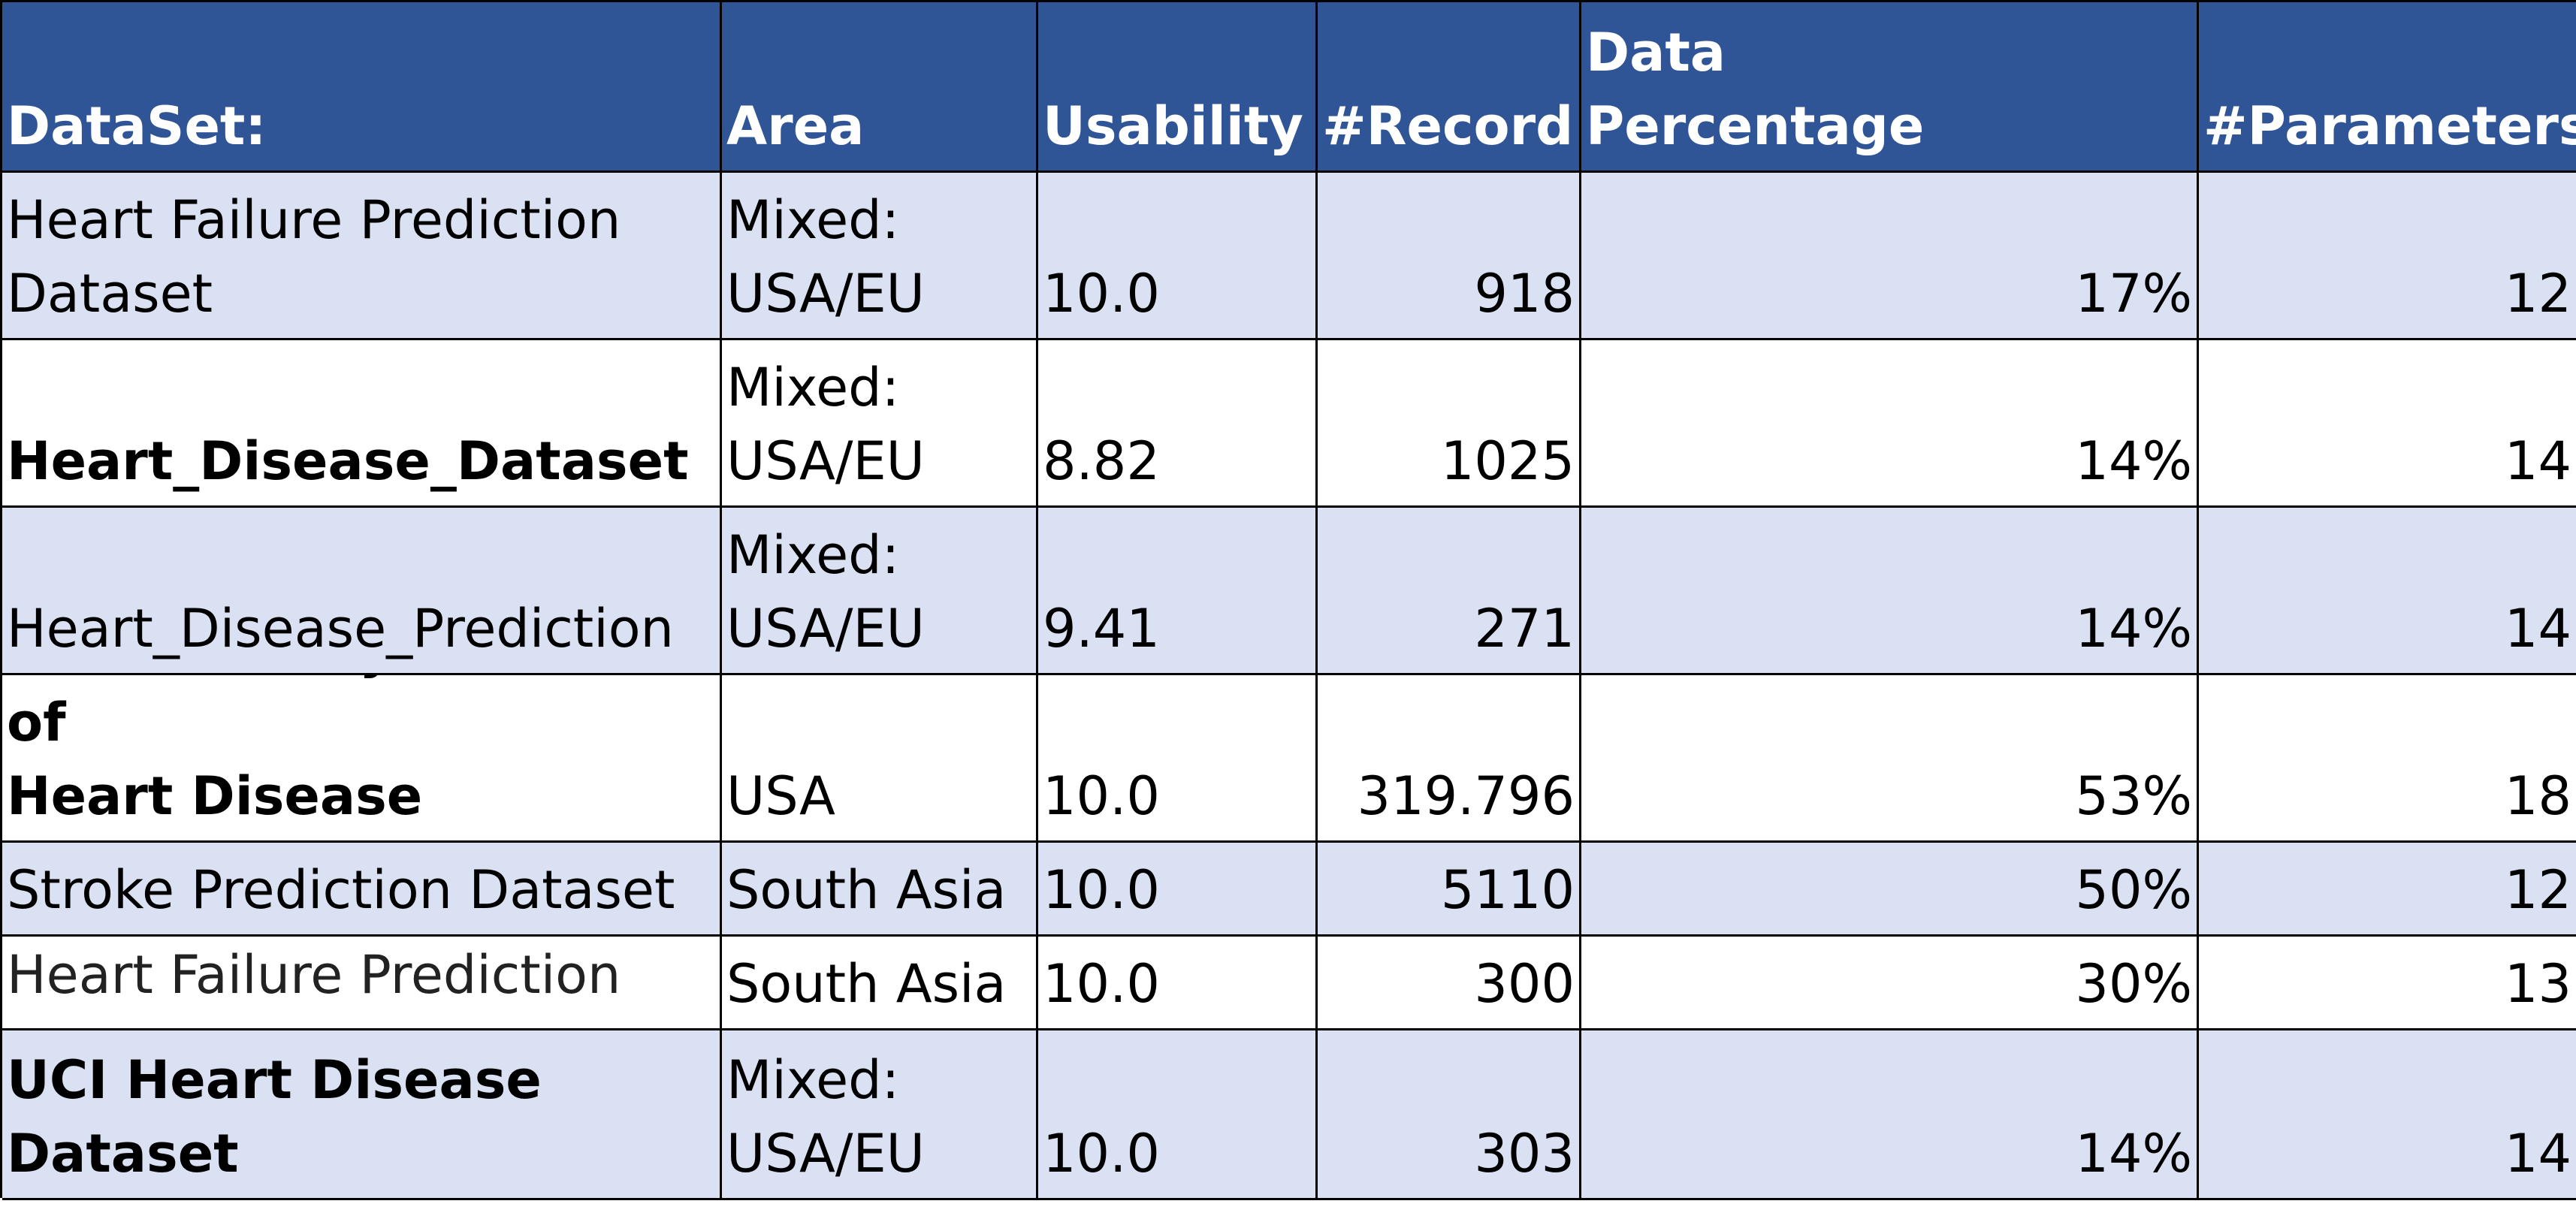 Image resolution: width=2576 pixels, height=1231 pixels. What do you see at coordinates (880, 87) in the screenshot?
I see `header-area: Area` at bounding box center [880, 87].